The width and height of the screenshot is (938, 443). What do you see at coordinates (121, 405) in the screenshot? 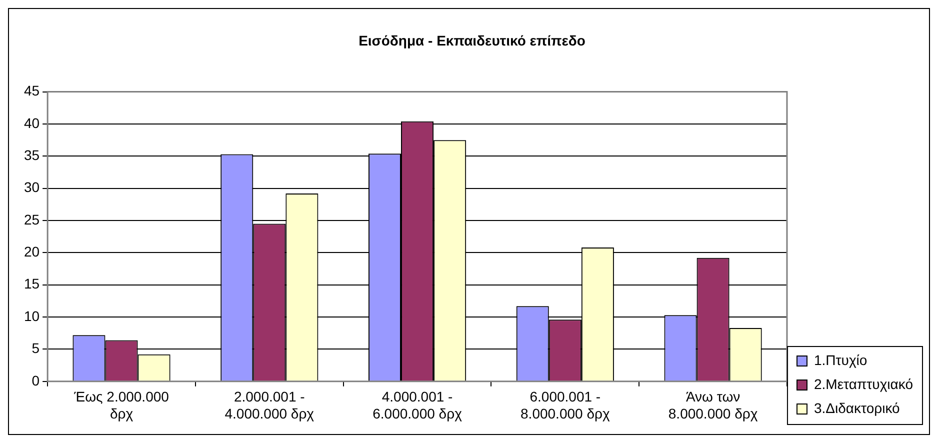
I see `x-tick-label: Έως 2.000.000 δρχ` at bounding box center [121, 405].